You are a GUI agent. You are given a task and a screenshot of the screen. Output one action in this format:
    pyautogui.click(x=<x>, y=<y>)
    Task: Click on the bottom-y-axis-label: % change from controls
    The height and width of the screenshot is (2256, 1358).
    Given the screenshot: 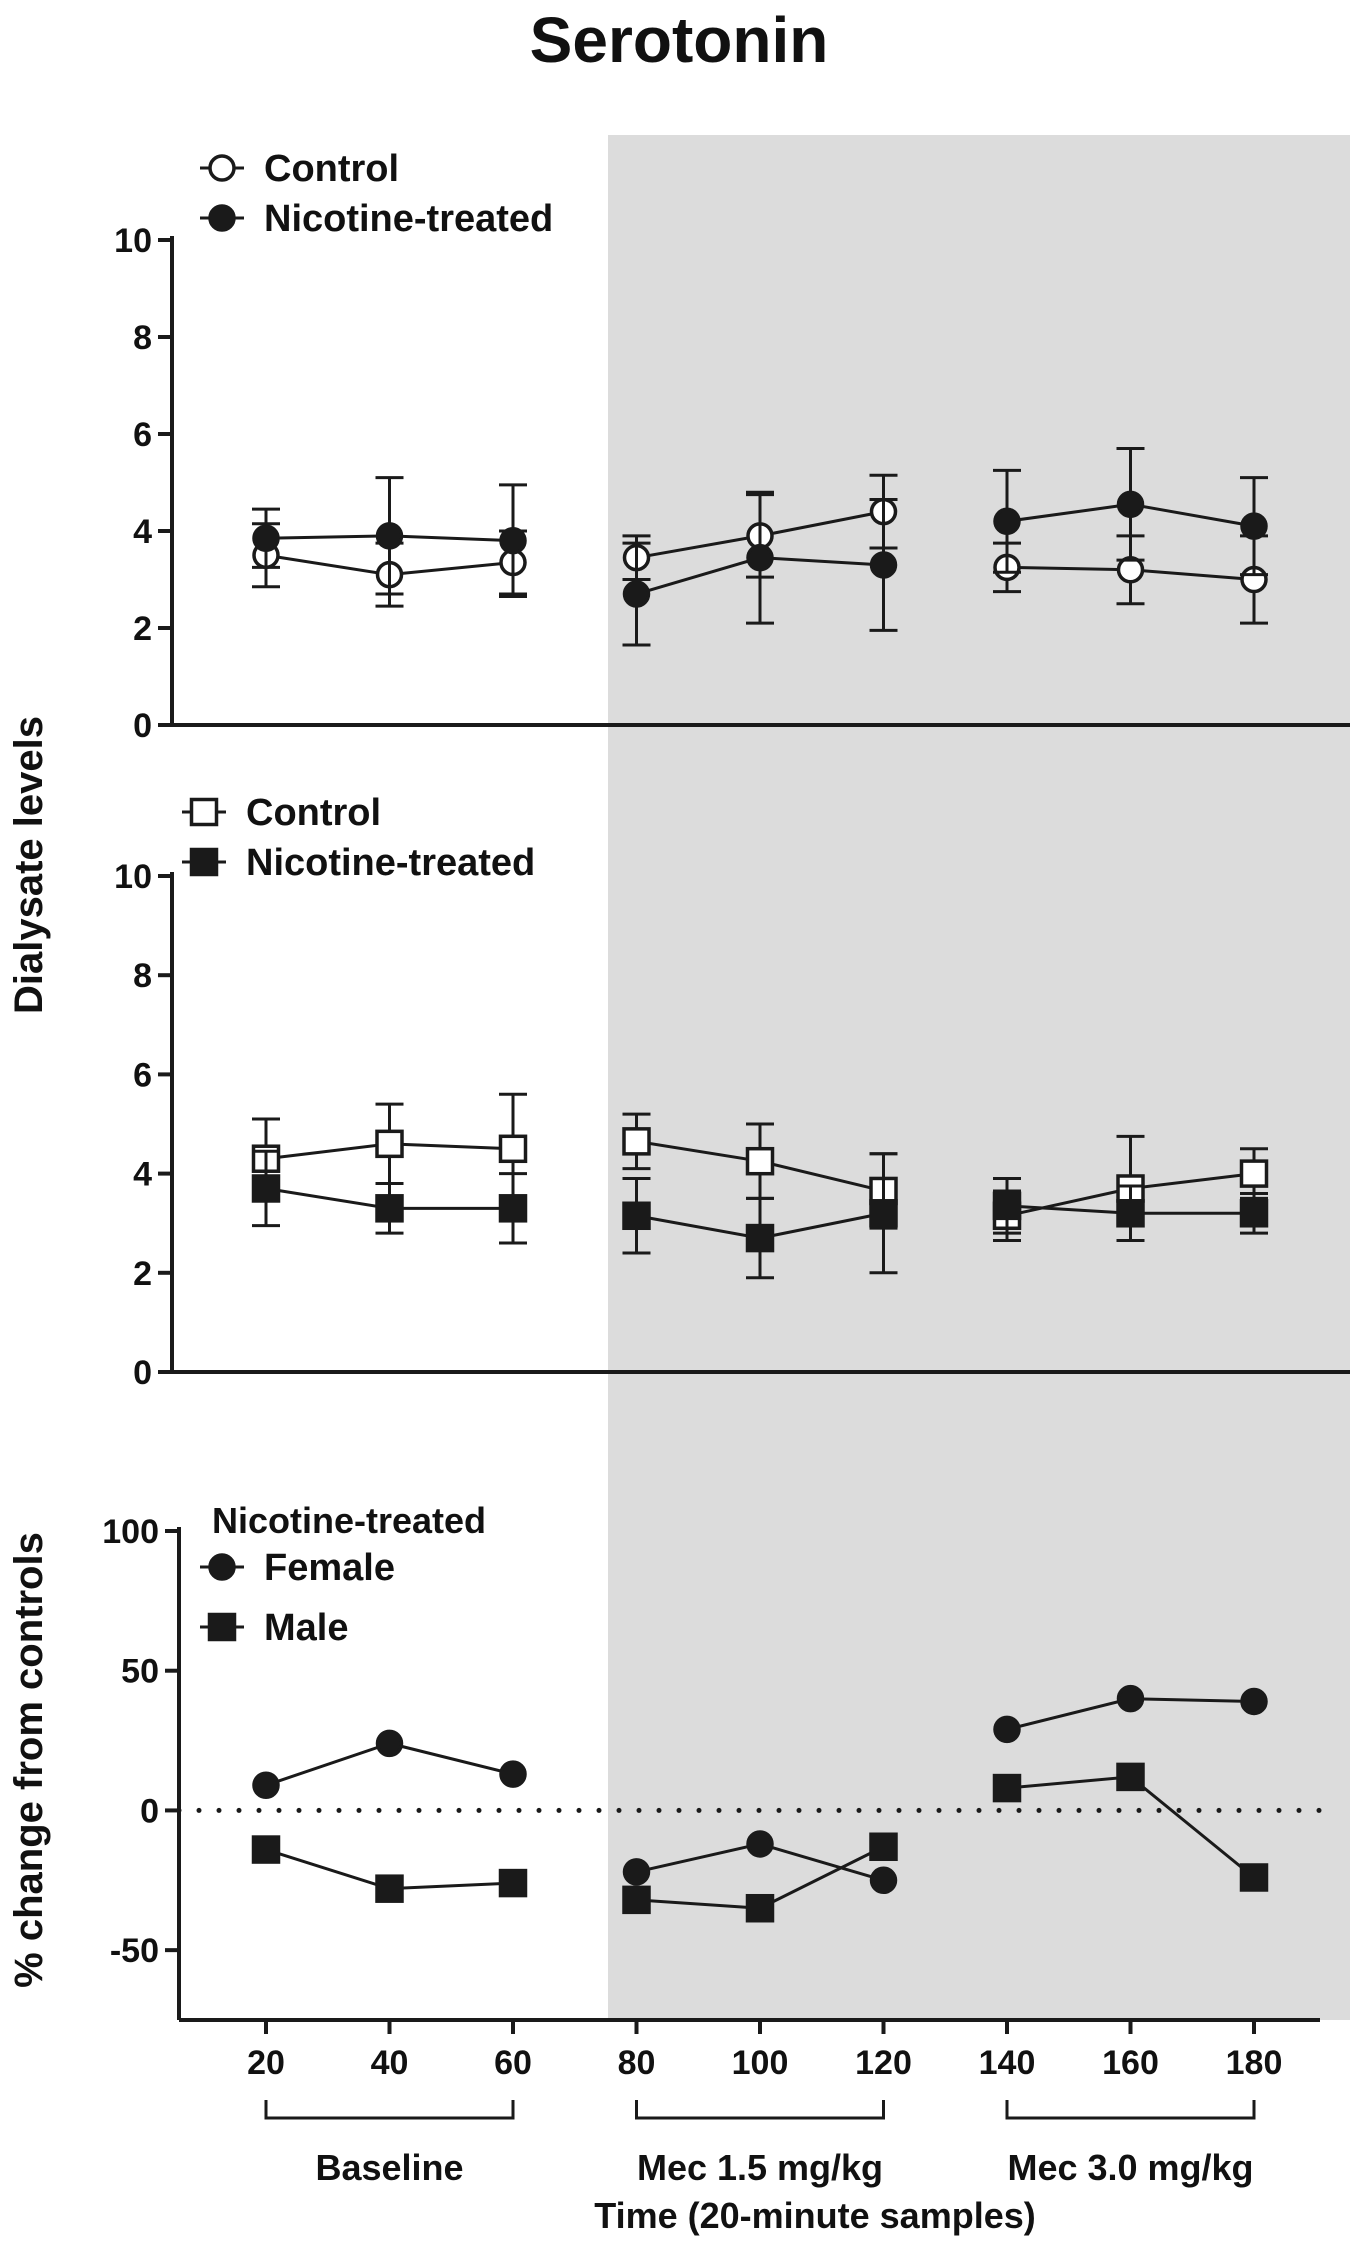 What is the action you would take?
    pyautogui.click(x=29, y=1760)
    